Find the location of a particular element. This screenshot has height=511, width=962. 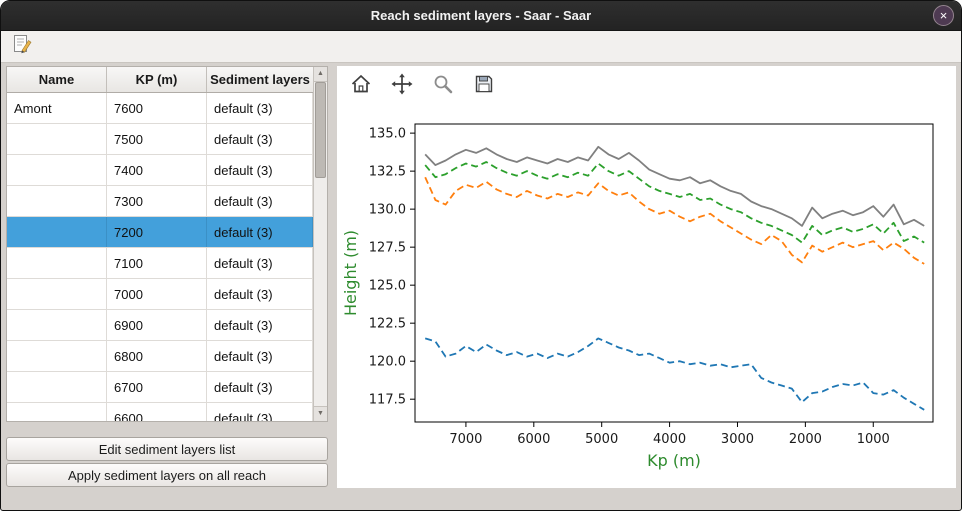

plot-toolbar is located at coordinates (646, 82).